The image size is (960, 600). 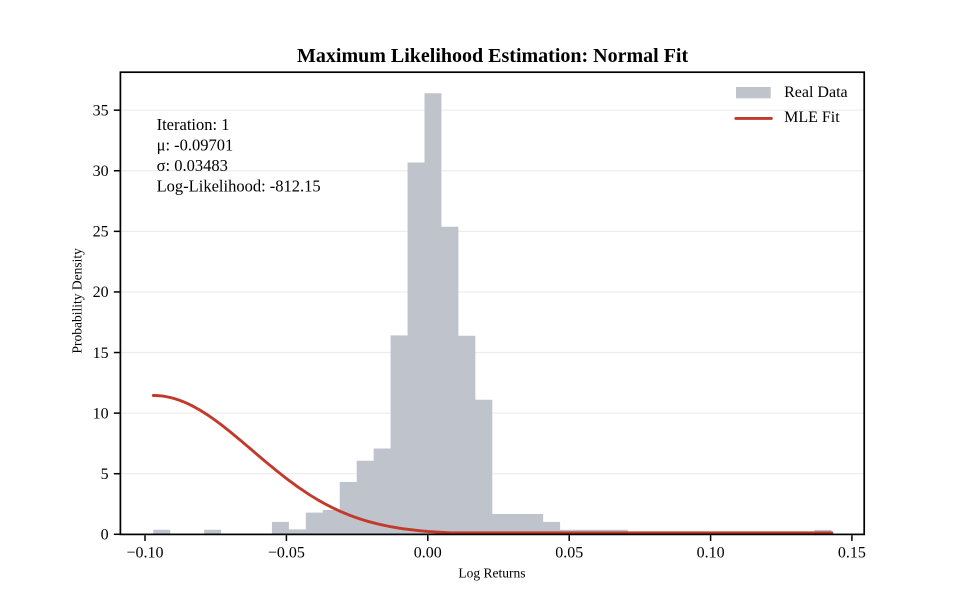 I want to click on svg-text: Probability Density, so click(x=77, y=301).